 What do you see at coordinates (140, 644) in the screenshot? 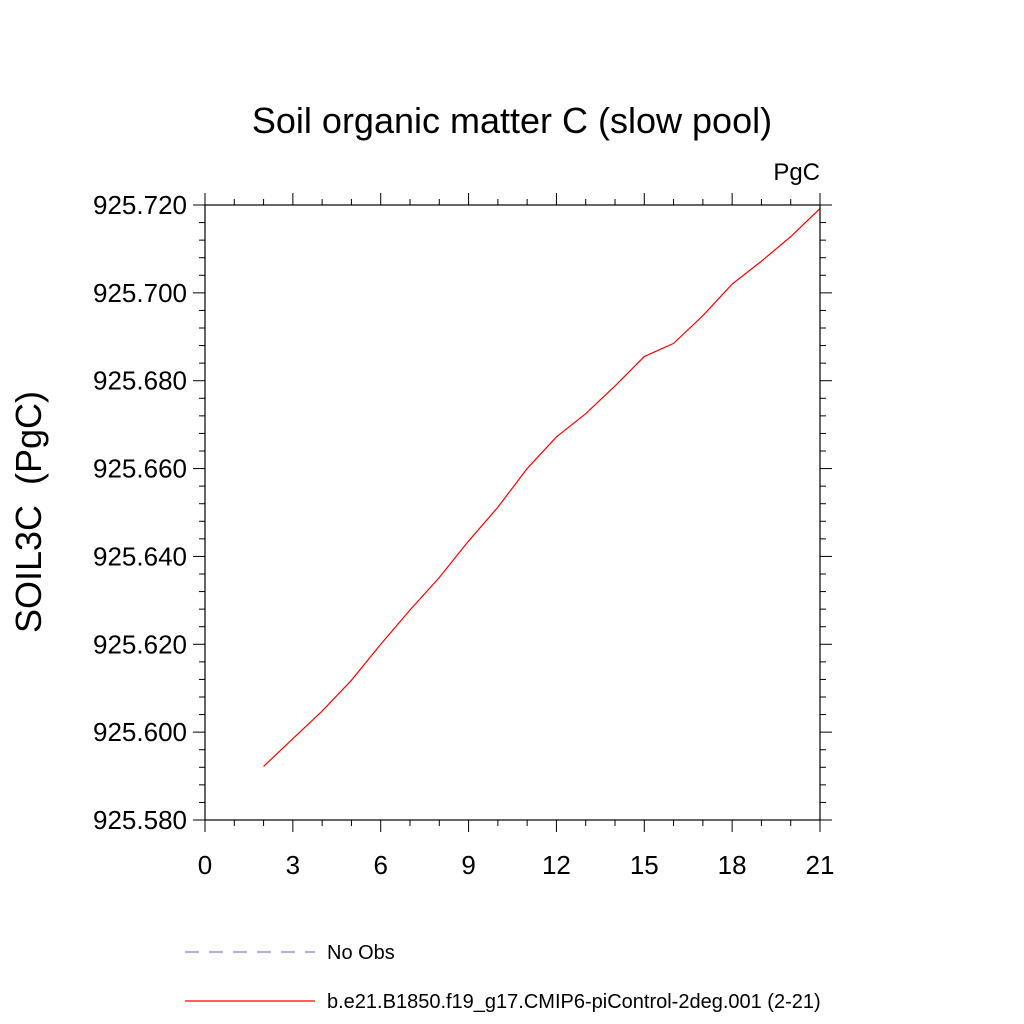
I see `y-tick-label: 925.620` at bounding box center [140, 644].